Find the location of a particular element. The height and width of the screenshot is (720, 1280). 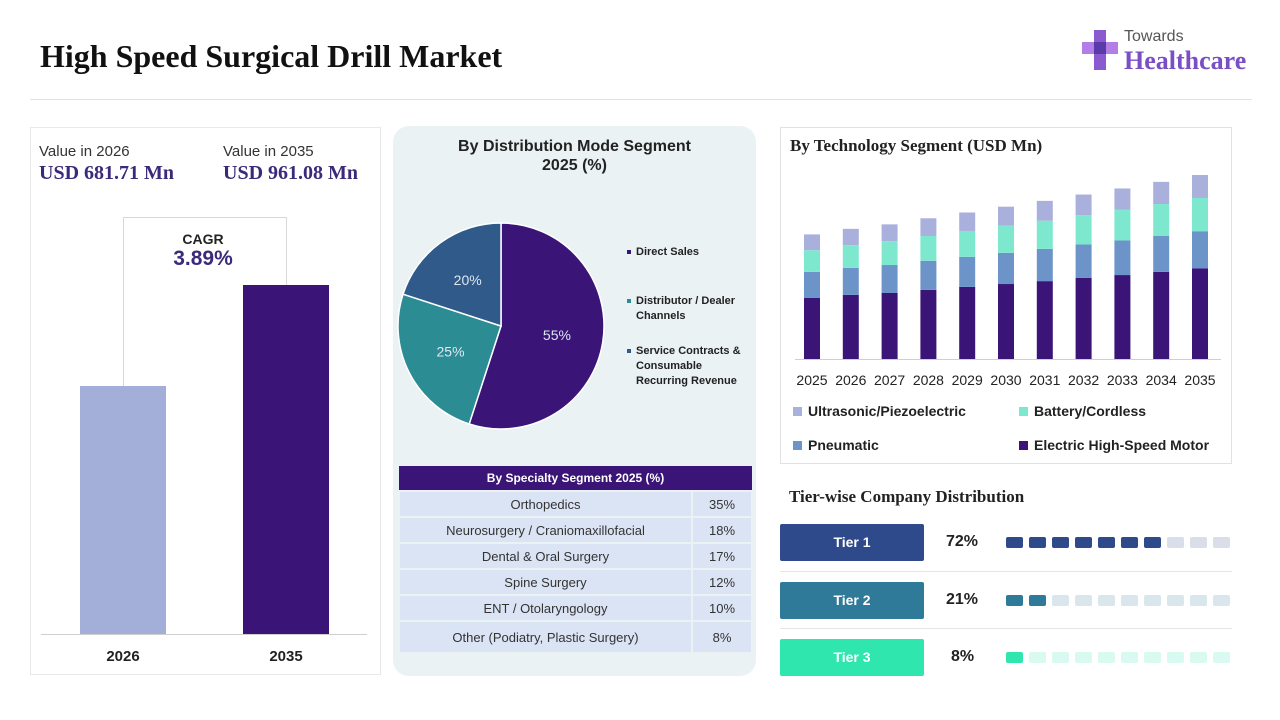

table-row: Orthopedics 35% is located at coordinates (575, 504).